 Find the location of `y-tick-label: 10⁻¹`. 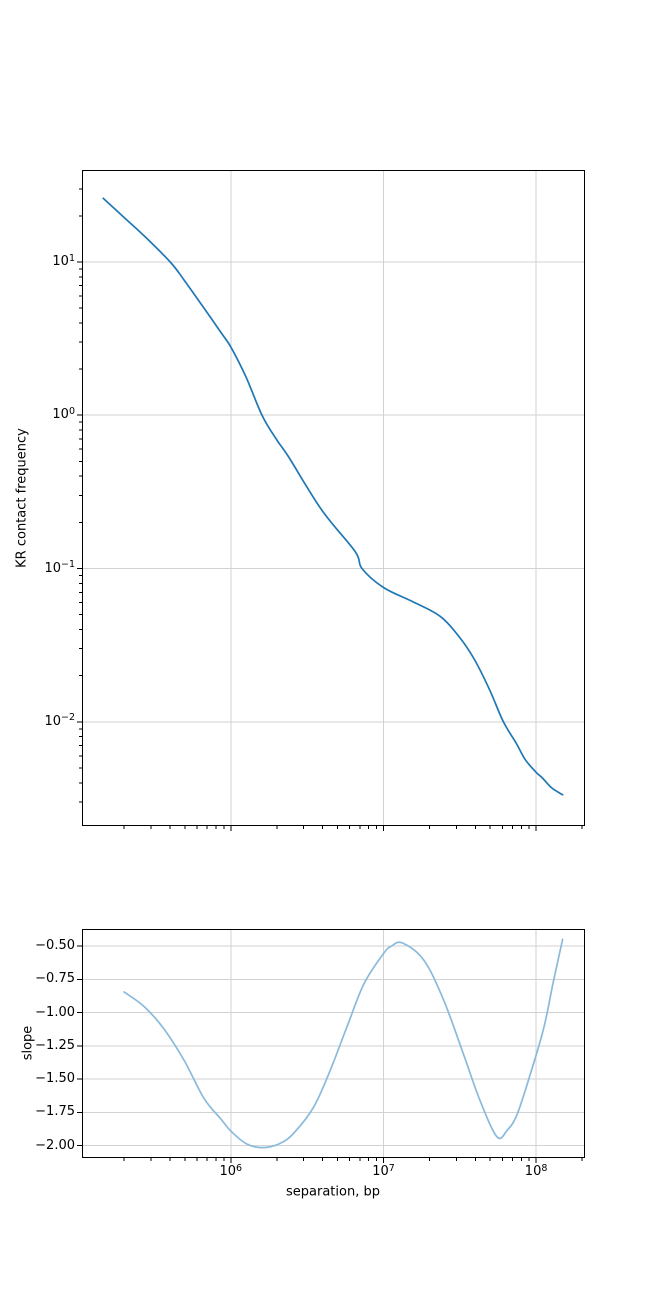

y-tick-label: 10⁻¹ is located at coordinates (59, 567).